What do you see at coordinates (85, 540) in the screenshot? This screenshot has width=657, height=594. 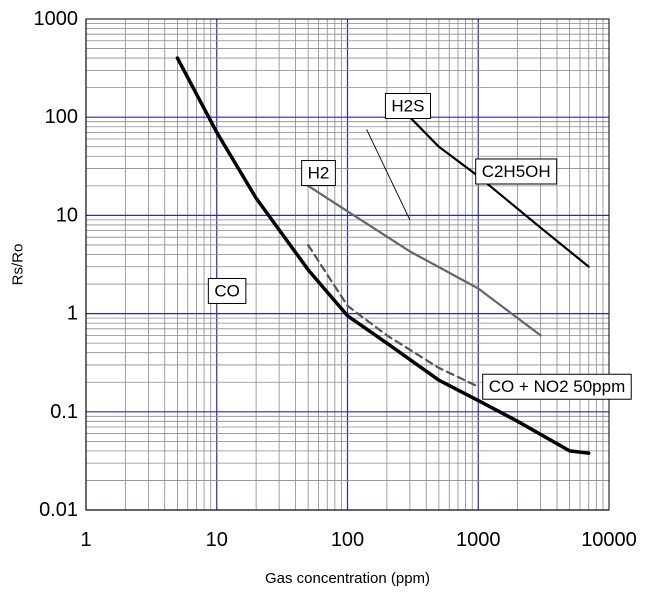 I see `x-tick-label: 1` at bounding box center [85, 540].